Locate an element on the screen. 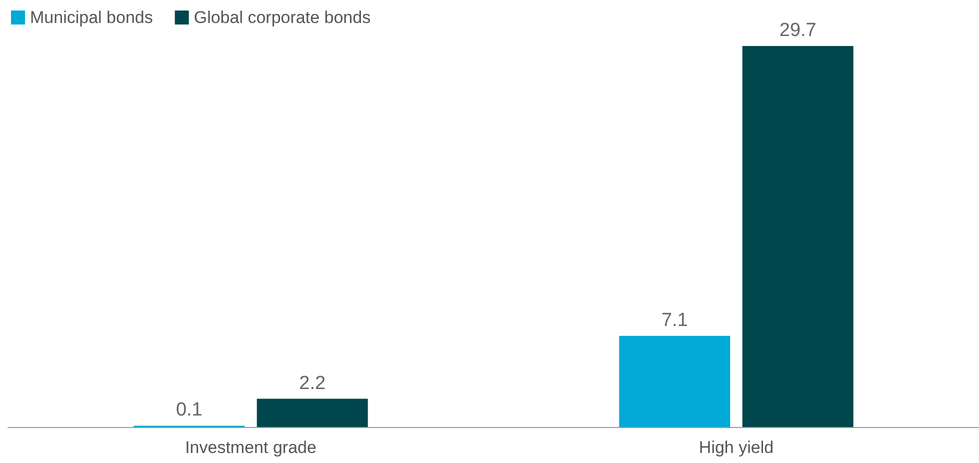  legend-label: Global corporate bonds is located at coordinates (282, 17).